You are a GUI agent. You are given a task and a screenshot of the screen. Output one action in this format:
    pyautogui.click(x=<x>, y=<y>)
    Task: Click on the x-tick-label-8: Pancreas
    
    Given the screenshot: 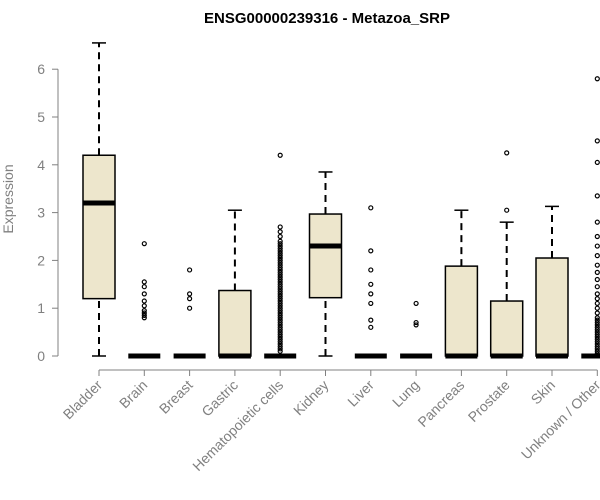 What is the action you would take?
    pyautogui.click(x=440, y=403)
    